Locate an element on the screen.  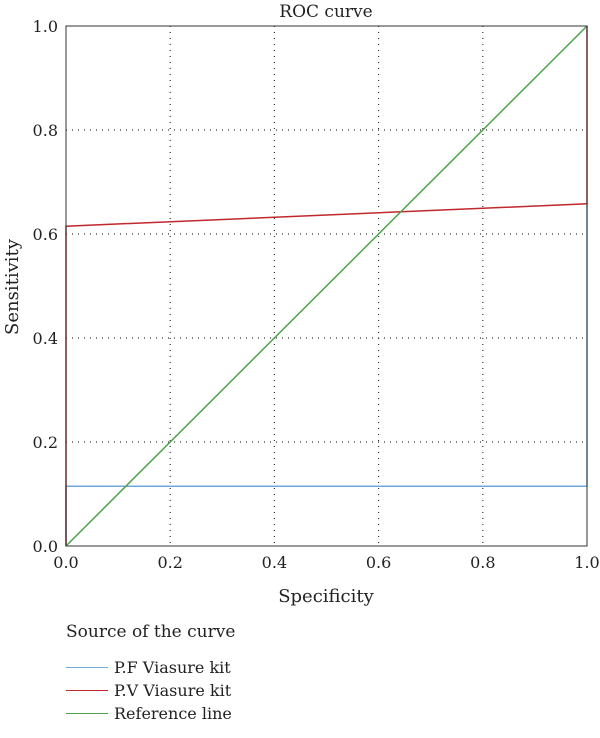
legend-item: P.F Viasure kit is located at coordinates (150, 667).